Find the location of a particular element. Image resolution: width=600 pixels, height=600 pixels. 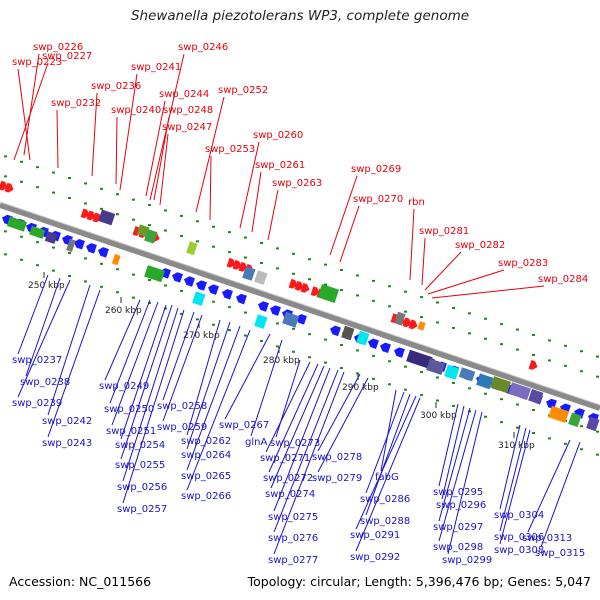

gene-label-bottom: swp_0237 is located at coordinates (37, 360).